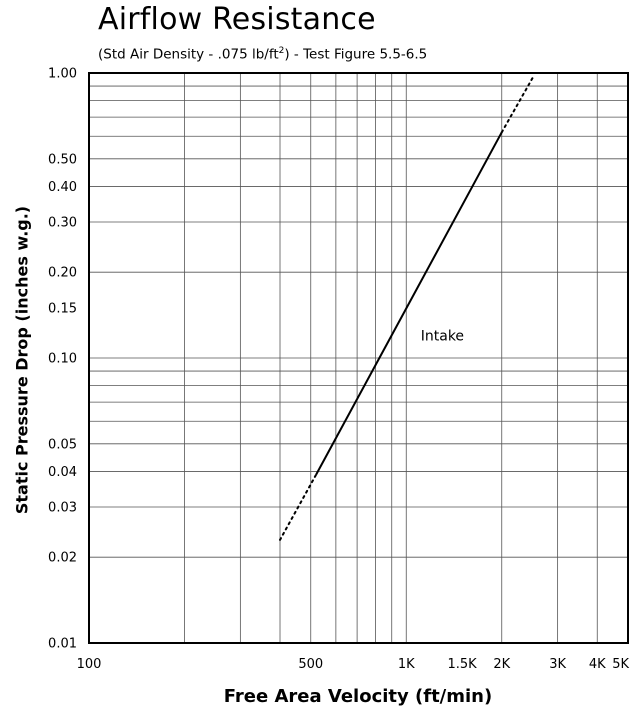 The width and height of the screenshot is (631, 715). Describe the element at coordinates (597, 664) in the screenshot. I see `x-tick-label: 4K` at that location.